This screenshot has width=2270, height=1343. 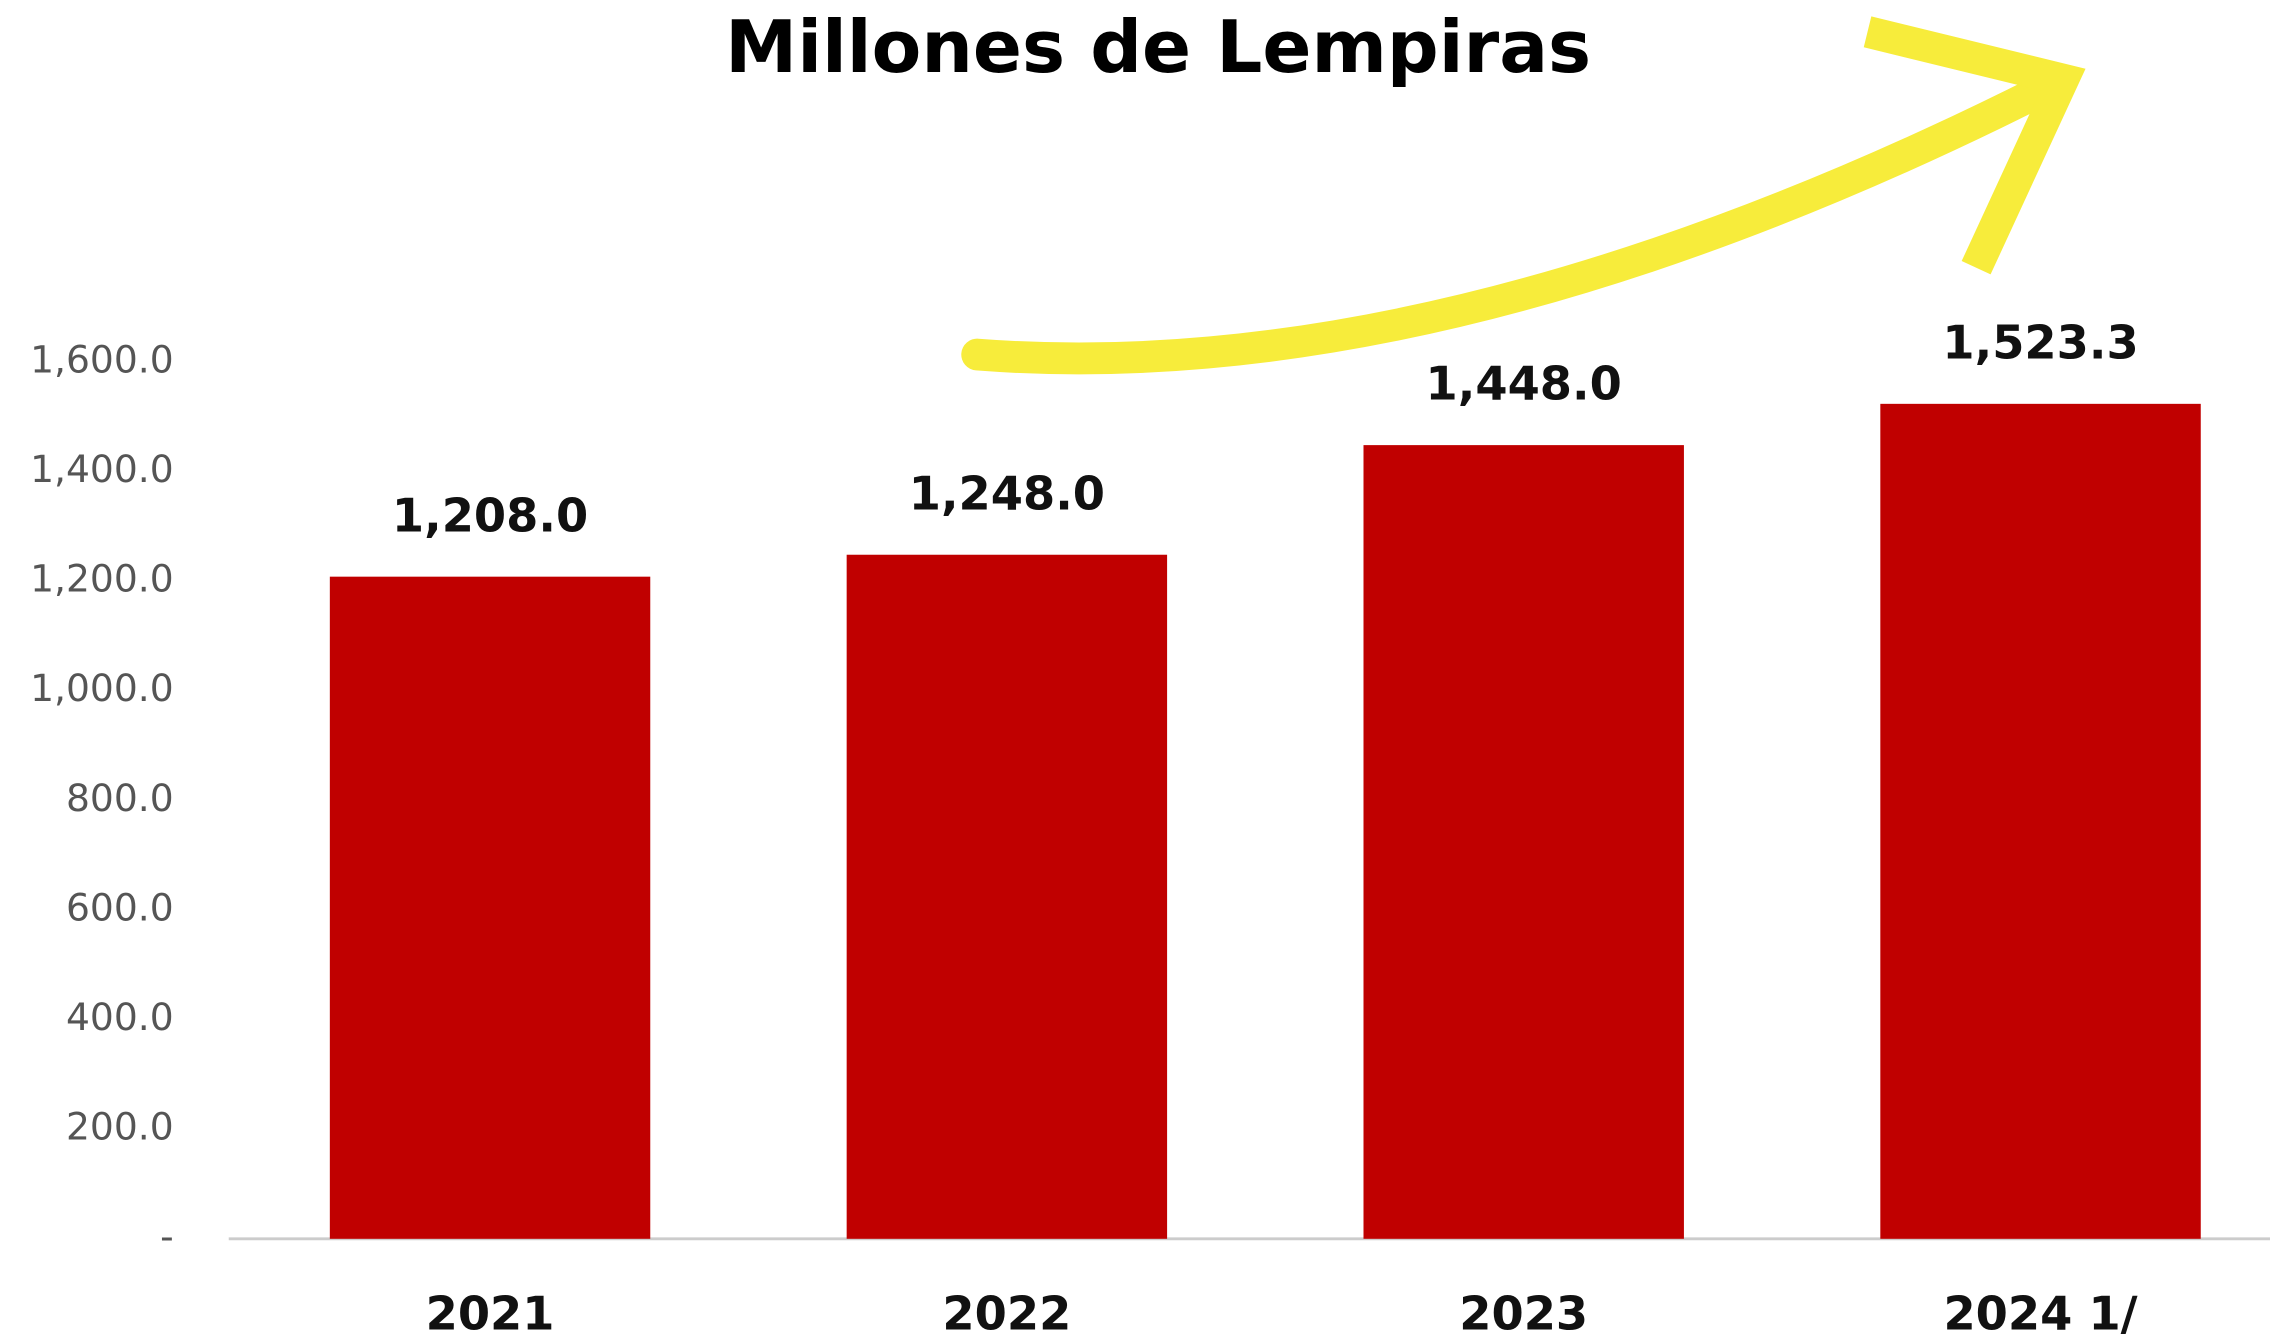 What do you see at coordinates (490, 1313) in the screenshot?
I see `x-tick-label: 2021` at bounding box center [490, 1313].